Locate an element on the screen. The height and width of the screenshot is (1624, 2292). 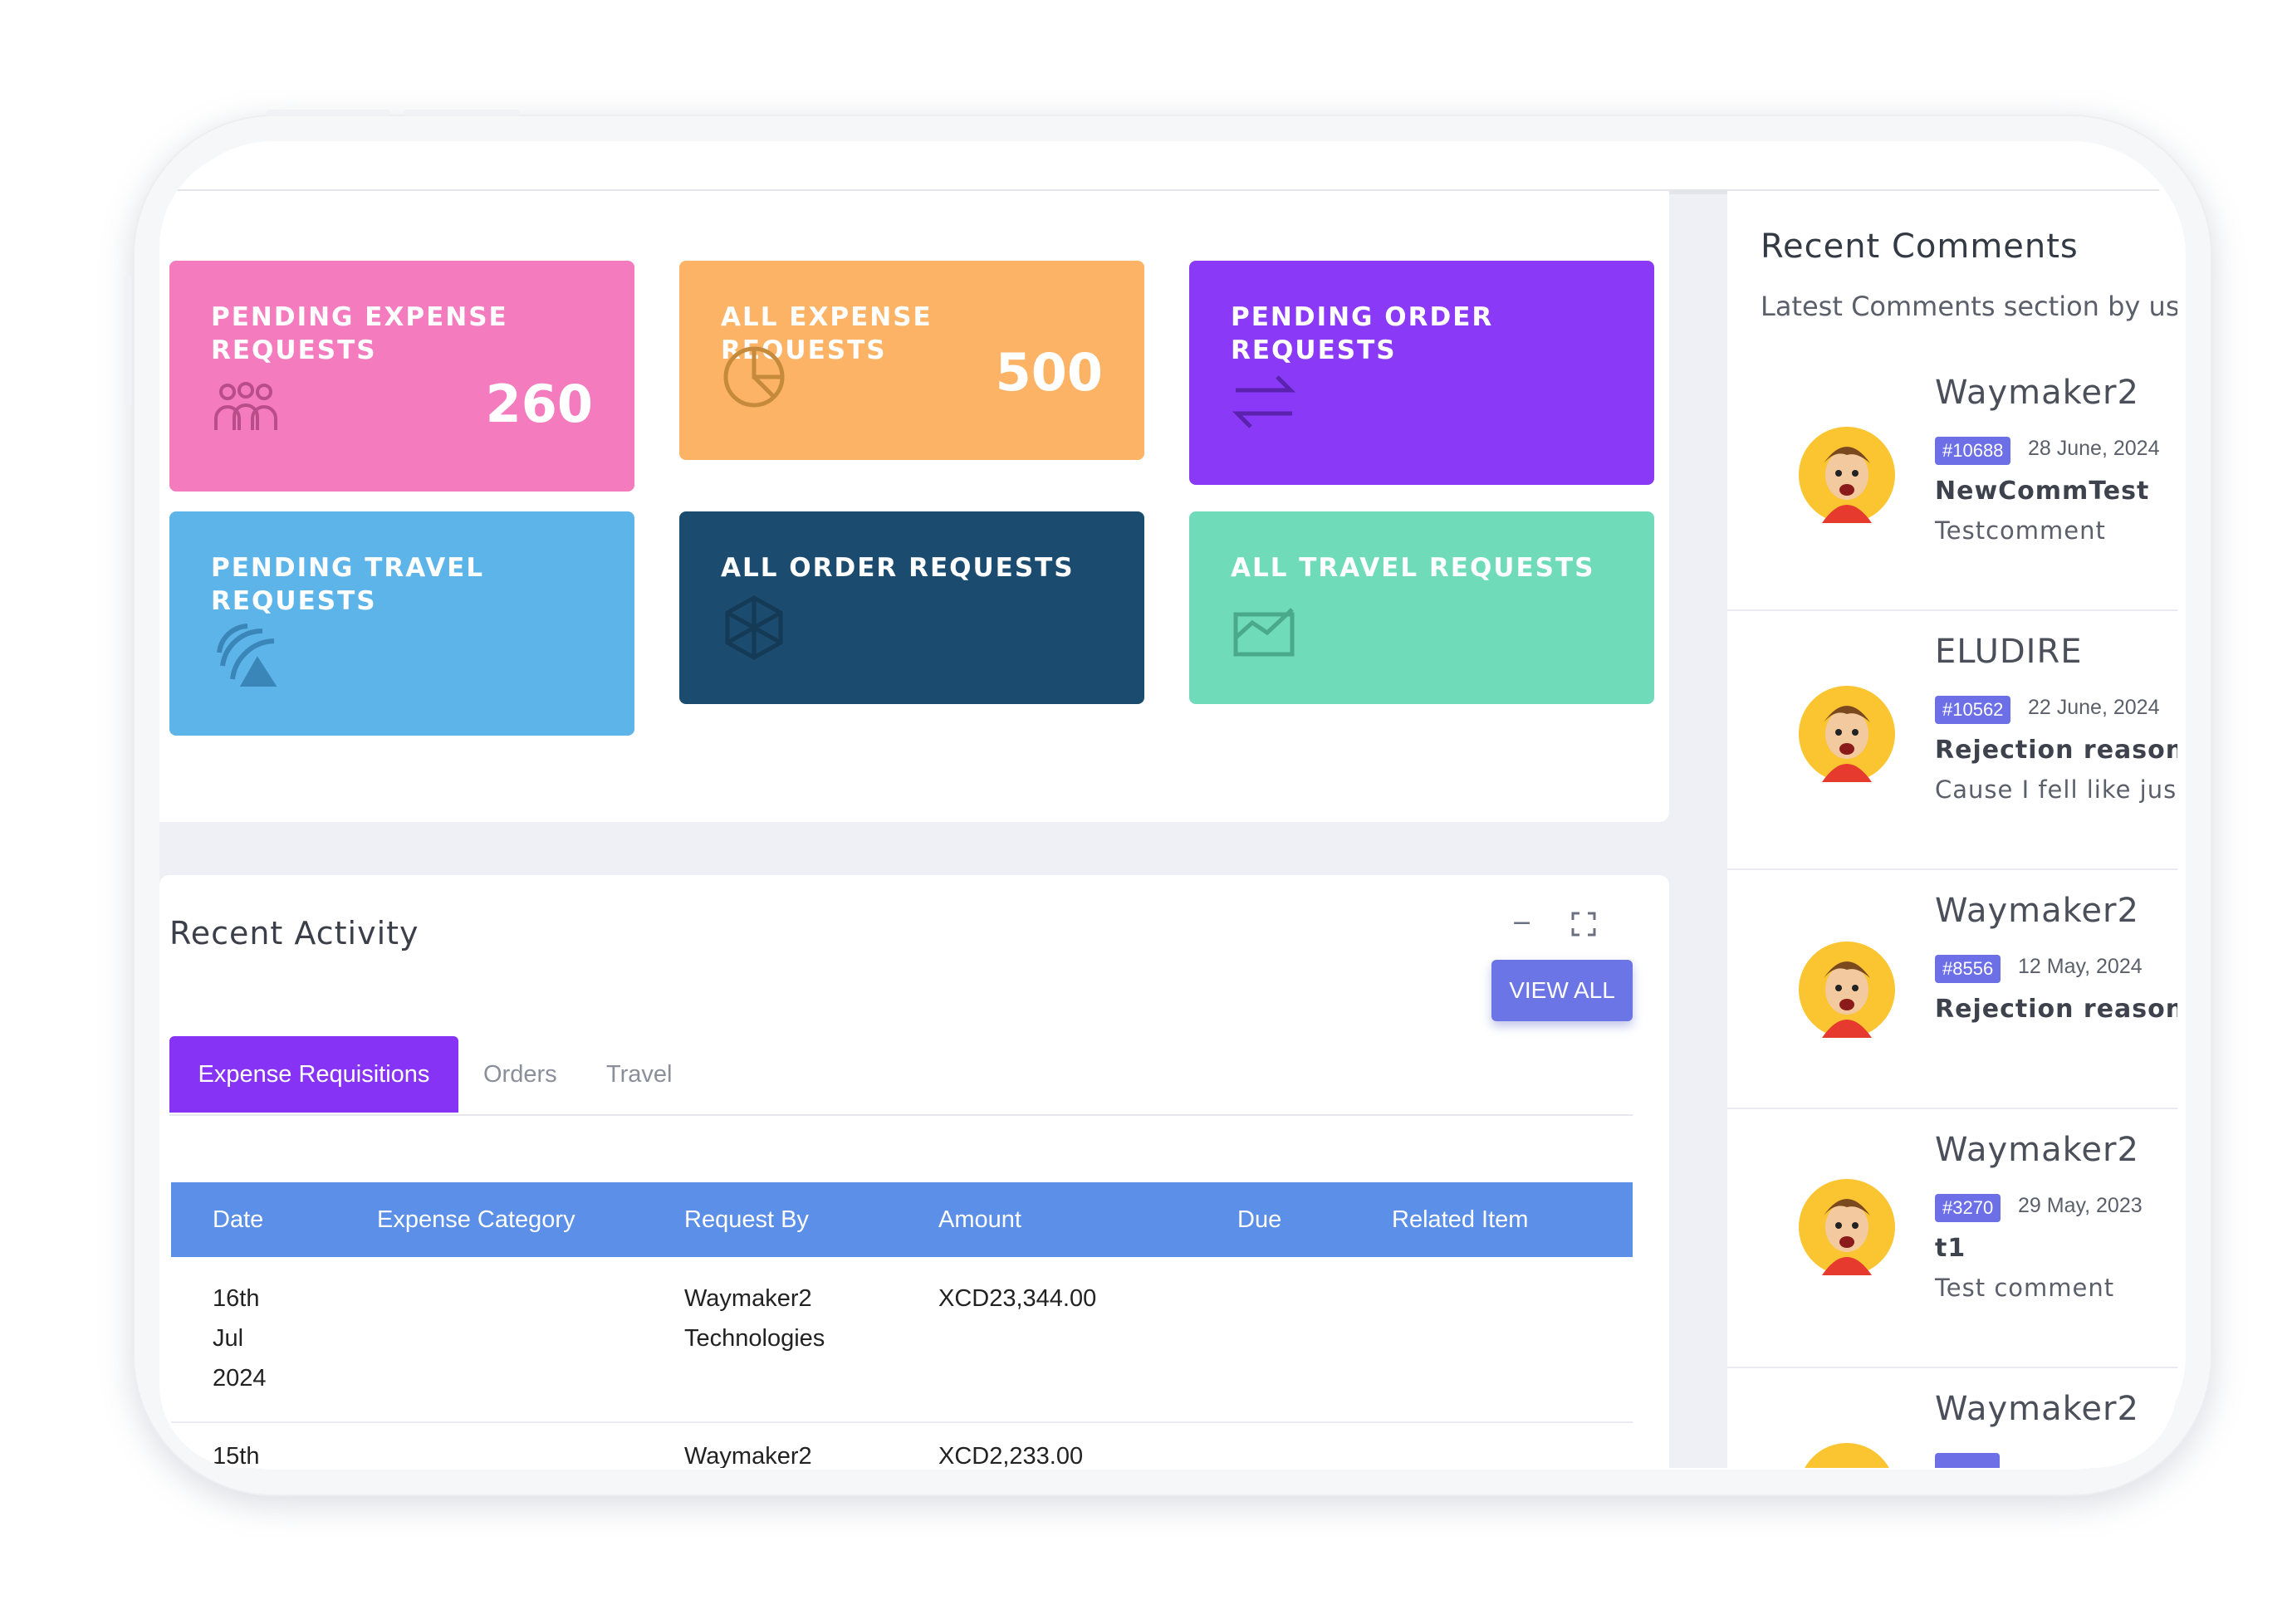
card-pending-expense-requests: PENDING EXPENSE REQUESTS 260 is located at coordinates (401, 376).